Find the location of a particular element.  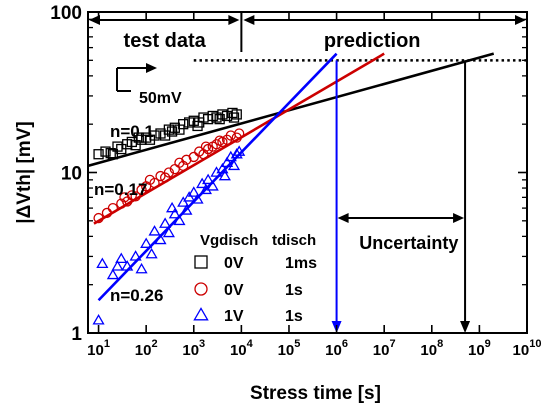

x-tick-label-exponent: 10 is located at coordinates (535, 344).